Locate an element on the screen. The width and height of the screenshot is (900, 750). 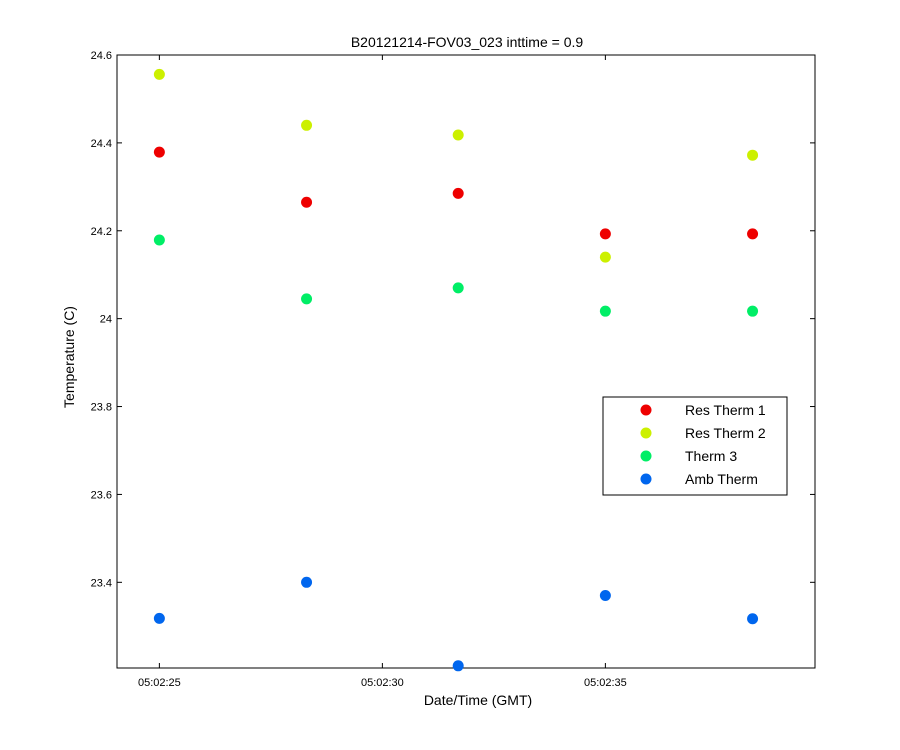
legend-label: Res Therm 1 is located at coordinates (725, 410).